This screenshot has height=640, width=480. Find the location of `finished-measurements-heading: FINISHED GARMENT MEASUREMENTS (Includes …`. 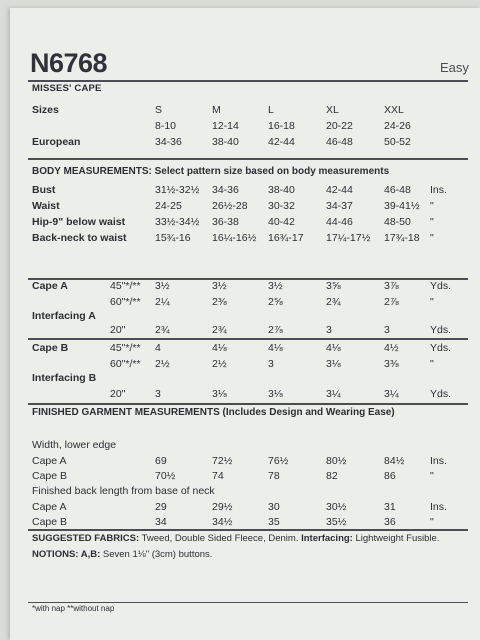

finished-measurements-heading: FINISHED GARMENT MEASUREMENTS (Includes … is located at coordinates (213, 412).